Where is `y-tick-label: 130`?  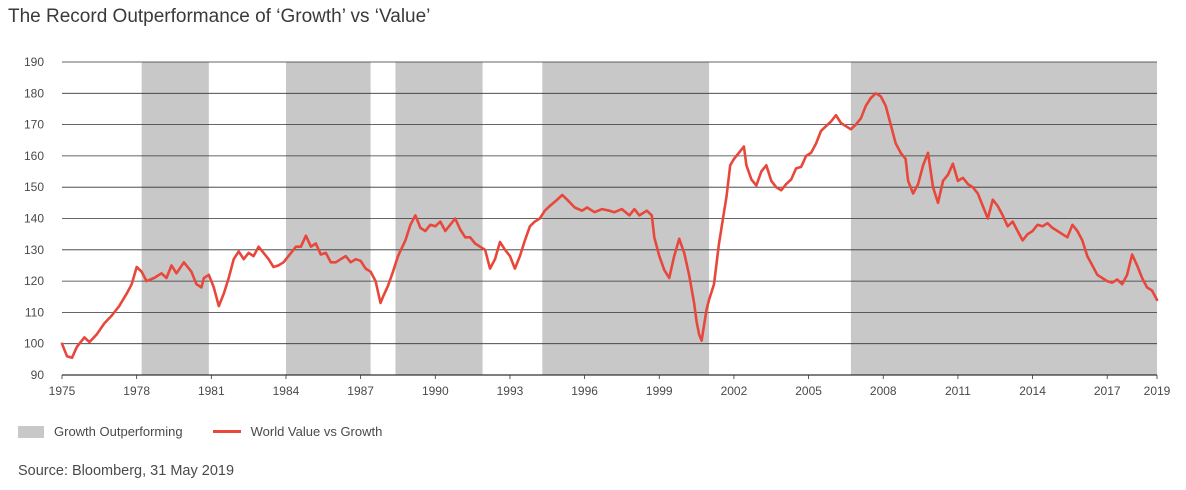 y-tick-label: 130 is located at coordinates (34, 250).